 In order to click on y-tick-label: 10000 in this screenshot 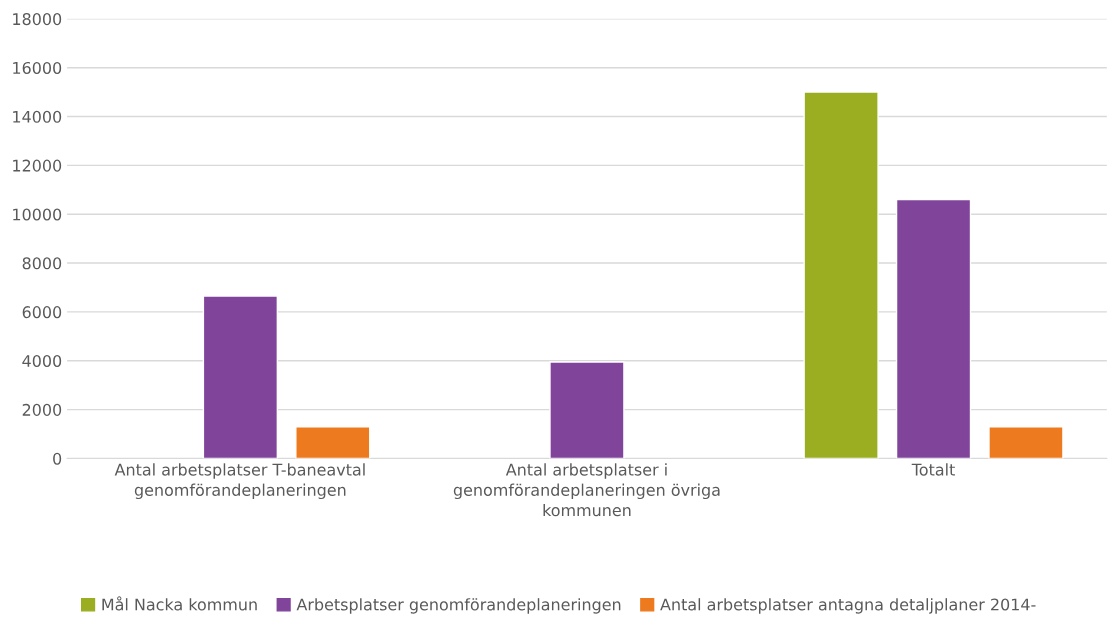, I will do `click(37, 214)`.